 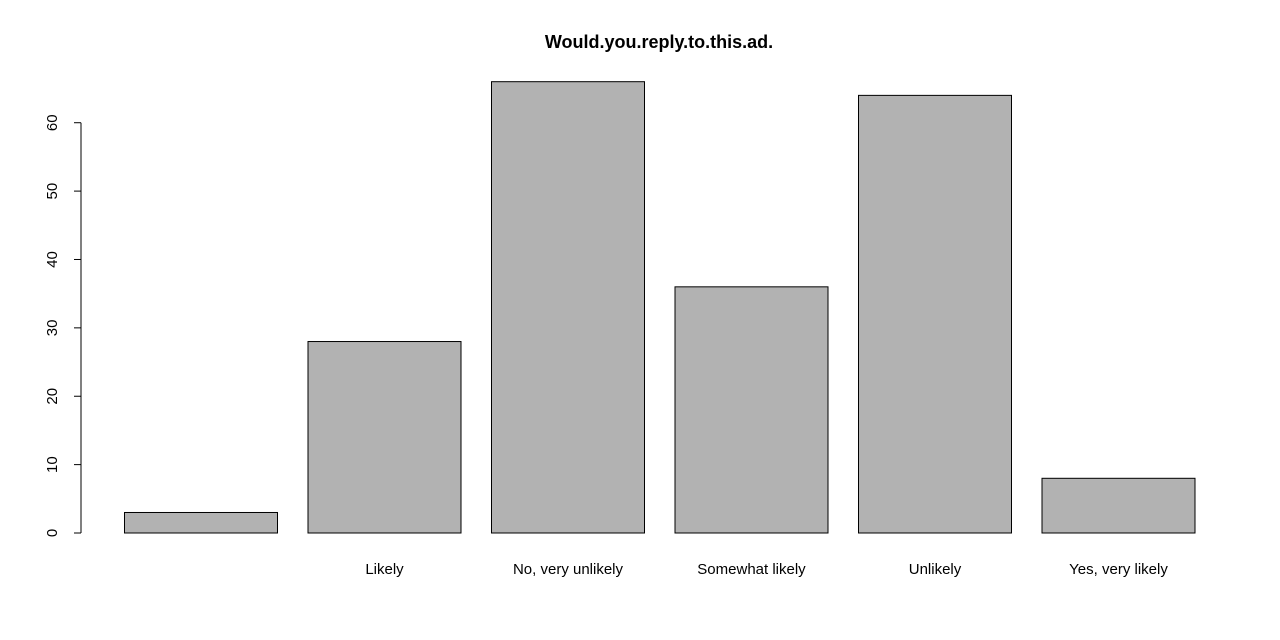 I want to click on y-tick-label: 30, so click(x=52, y=328).